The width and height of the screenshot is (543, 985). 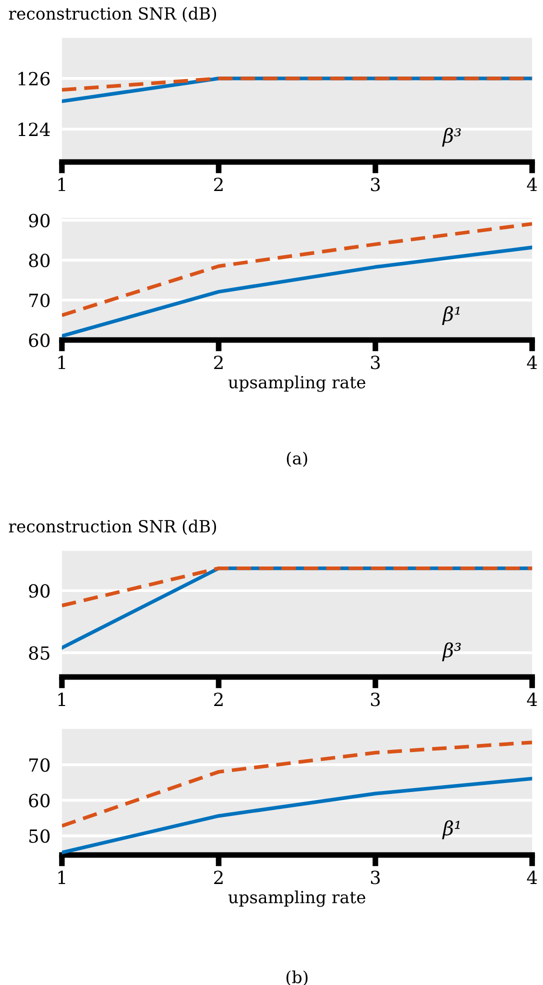 I want to click on y-tick-label: 50, so click(x=39, y=836).